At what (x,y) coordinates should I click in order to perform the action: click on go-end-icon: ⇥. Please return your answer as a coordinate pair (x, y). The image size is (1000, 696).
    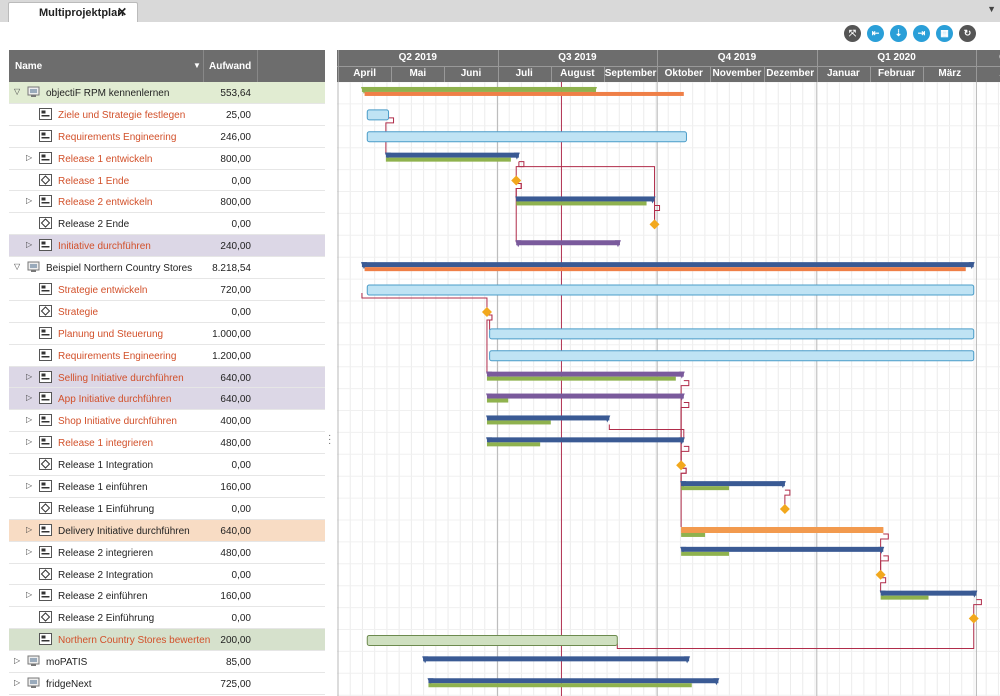
    Looking at the image, I should click on (921, 33).